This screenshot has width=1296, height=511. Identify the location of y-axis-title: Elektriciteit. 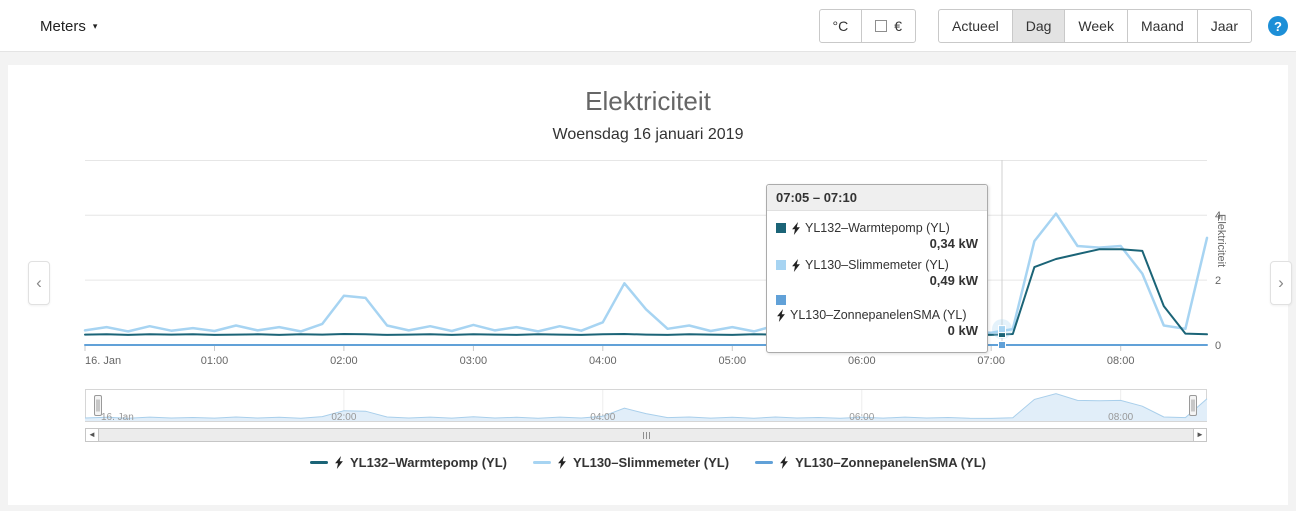
(1221, 241).